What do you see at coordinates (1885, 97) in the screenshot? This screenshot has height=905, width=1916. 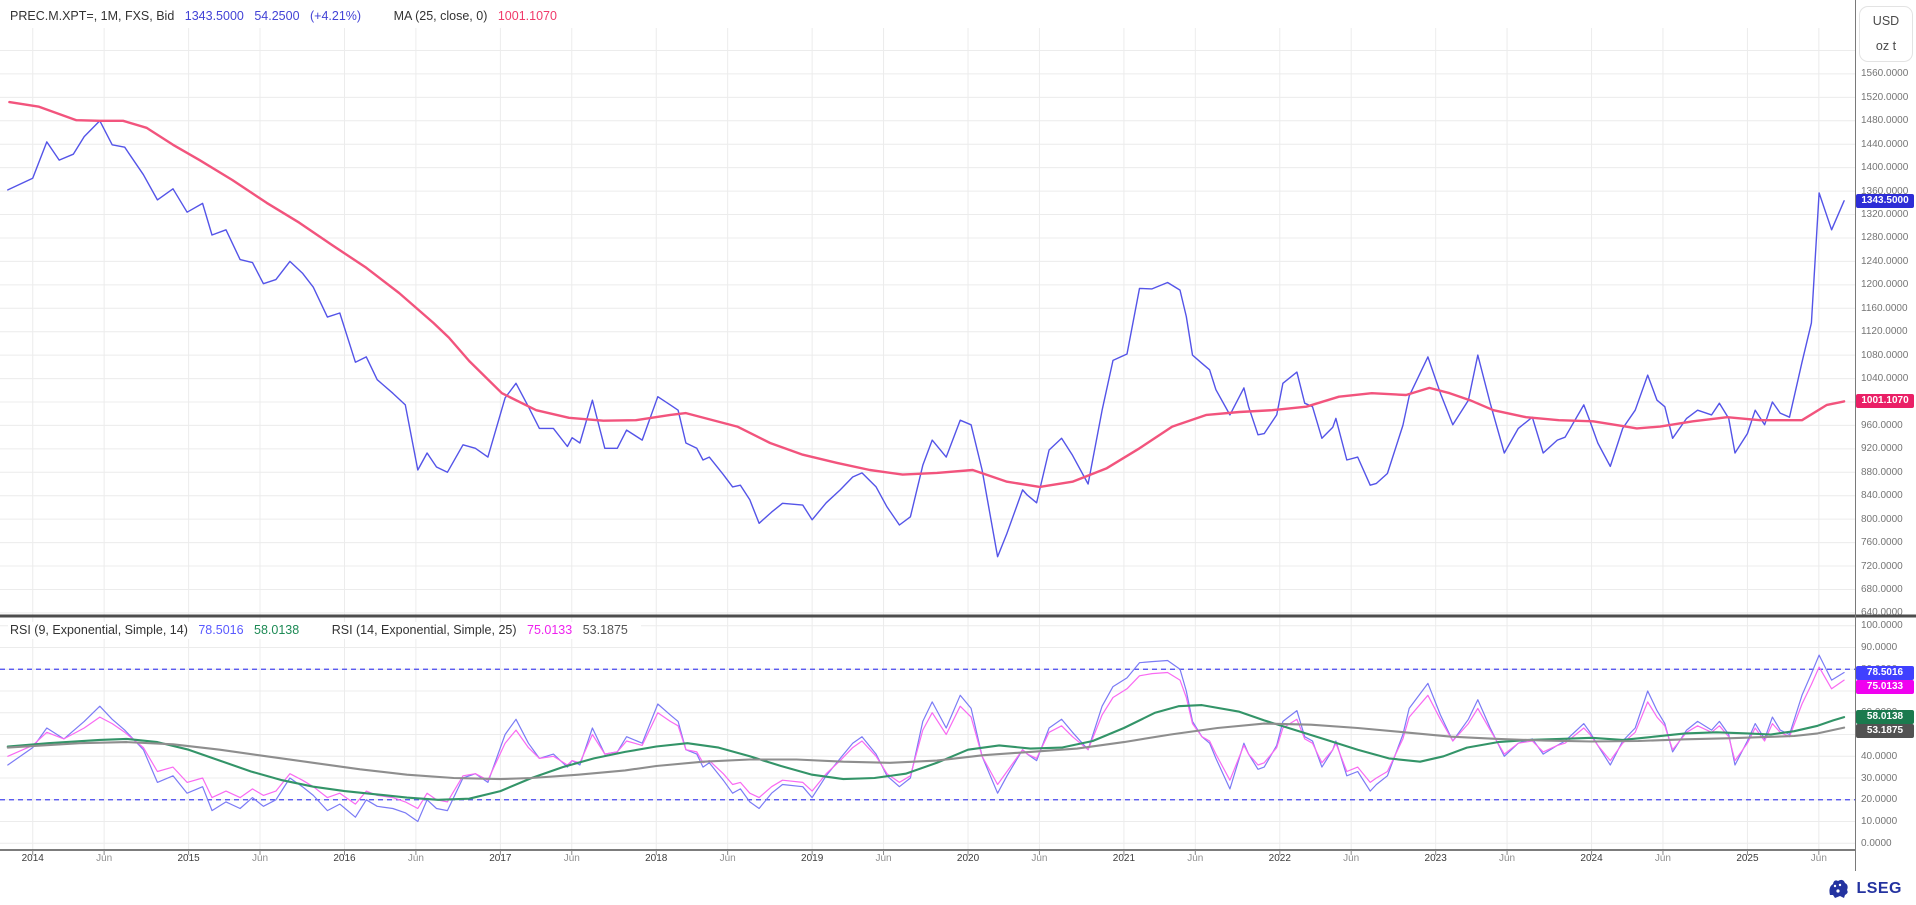 I see `y-tick-label: 1520.0000` at bounding box center [1885, 97].